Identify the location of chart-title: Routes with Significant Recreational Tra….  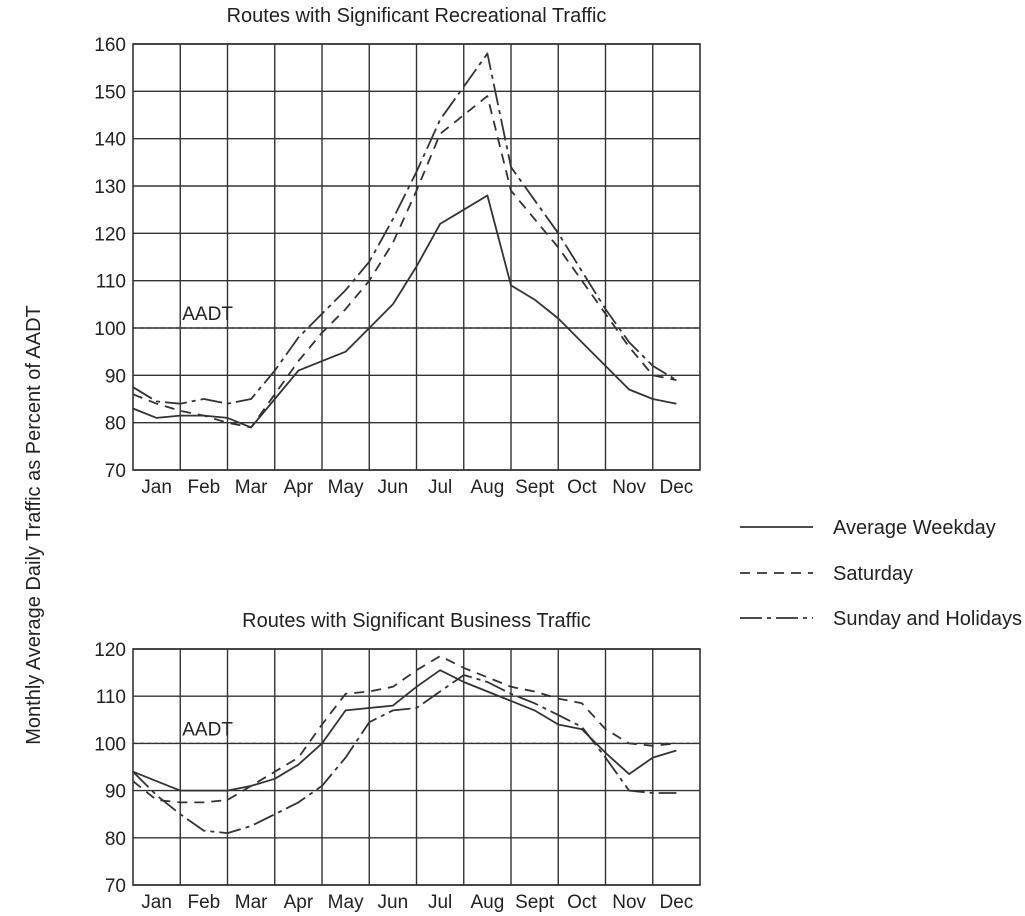
(417, 16).